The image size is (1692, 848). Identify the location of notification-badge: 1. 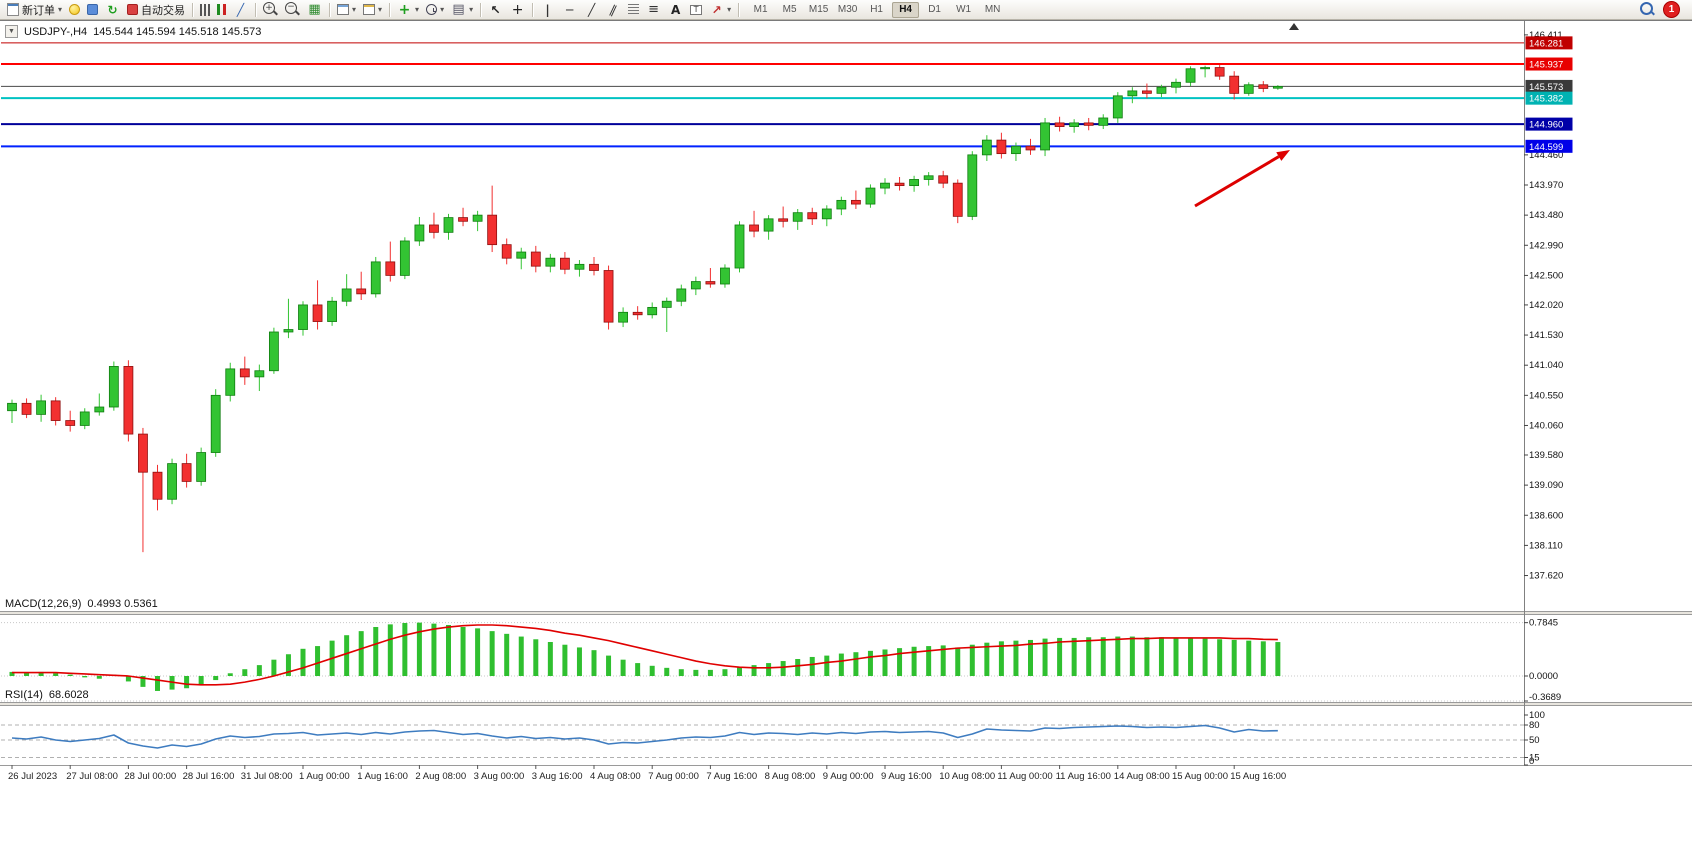
(1671, 9).